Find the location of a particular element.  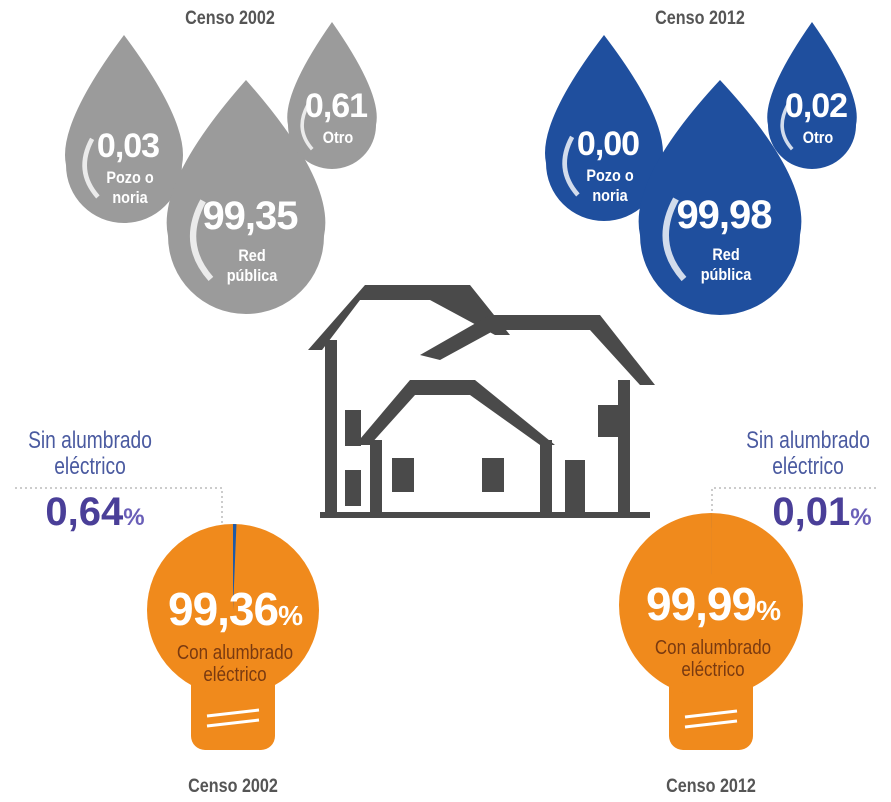

house-icon is located at coordinates (481, 401).